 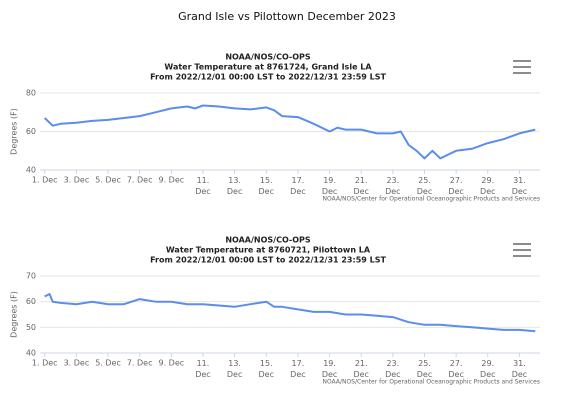 I want to click on y-tick-label: 80, so click(x=31, y=93).